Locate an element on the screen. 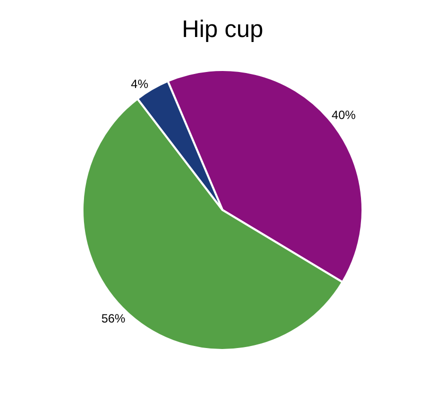  data-label: 40% is located at coordinates (344, 115).